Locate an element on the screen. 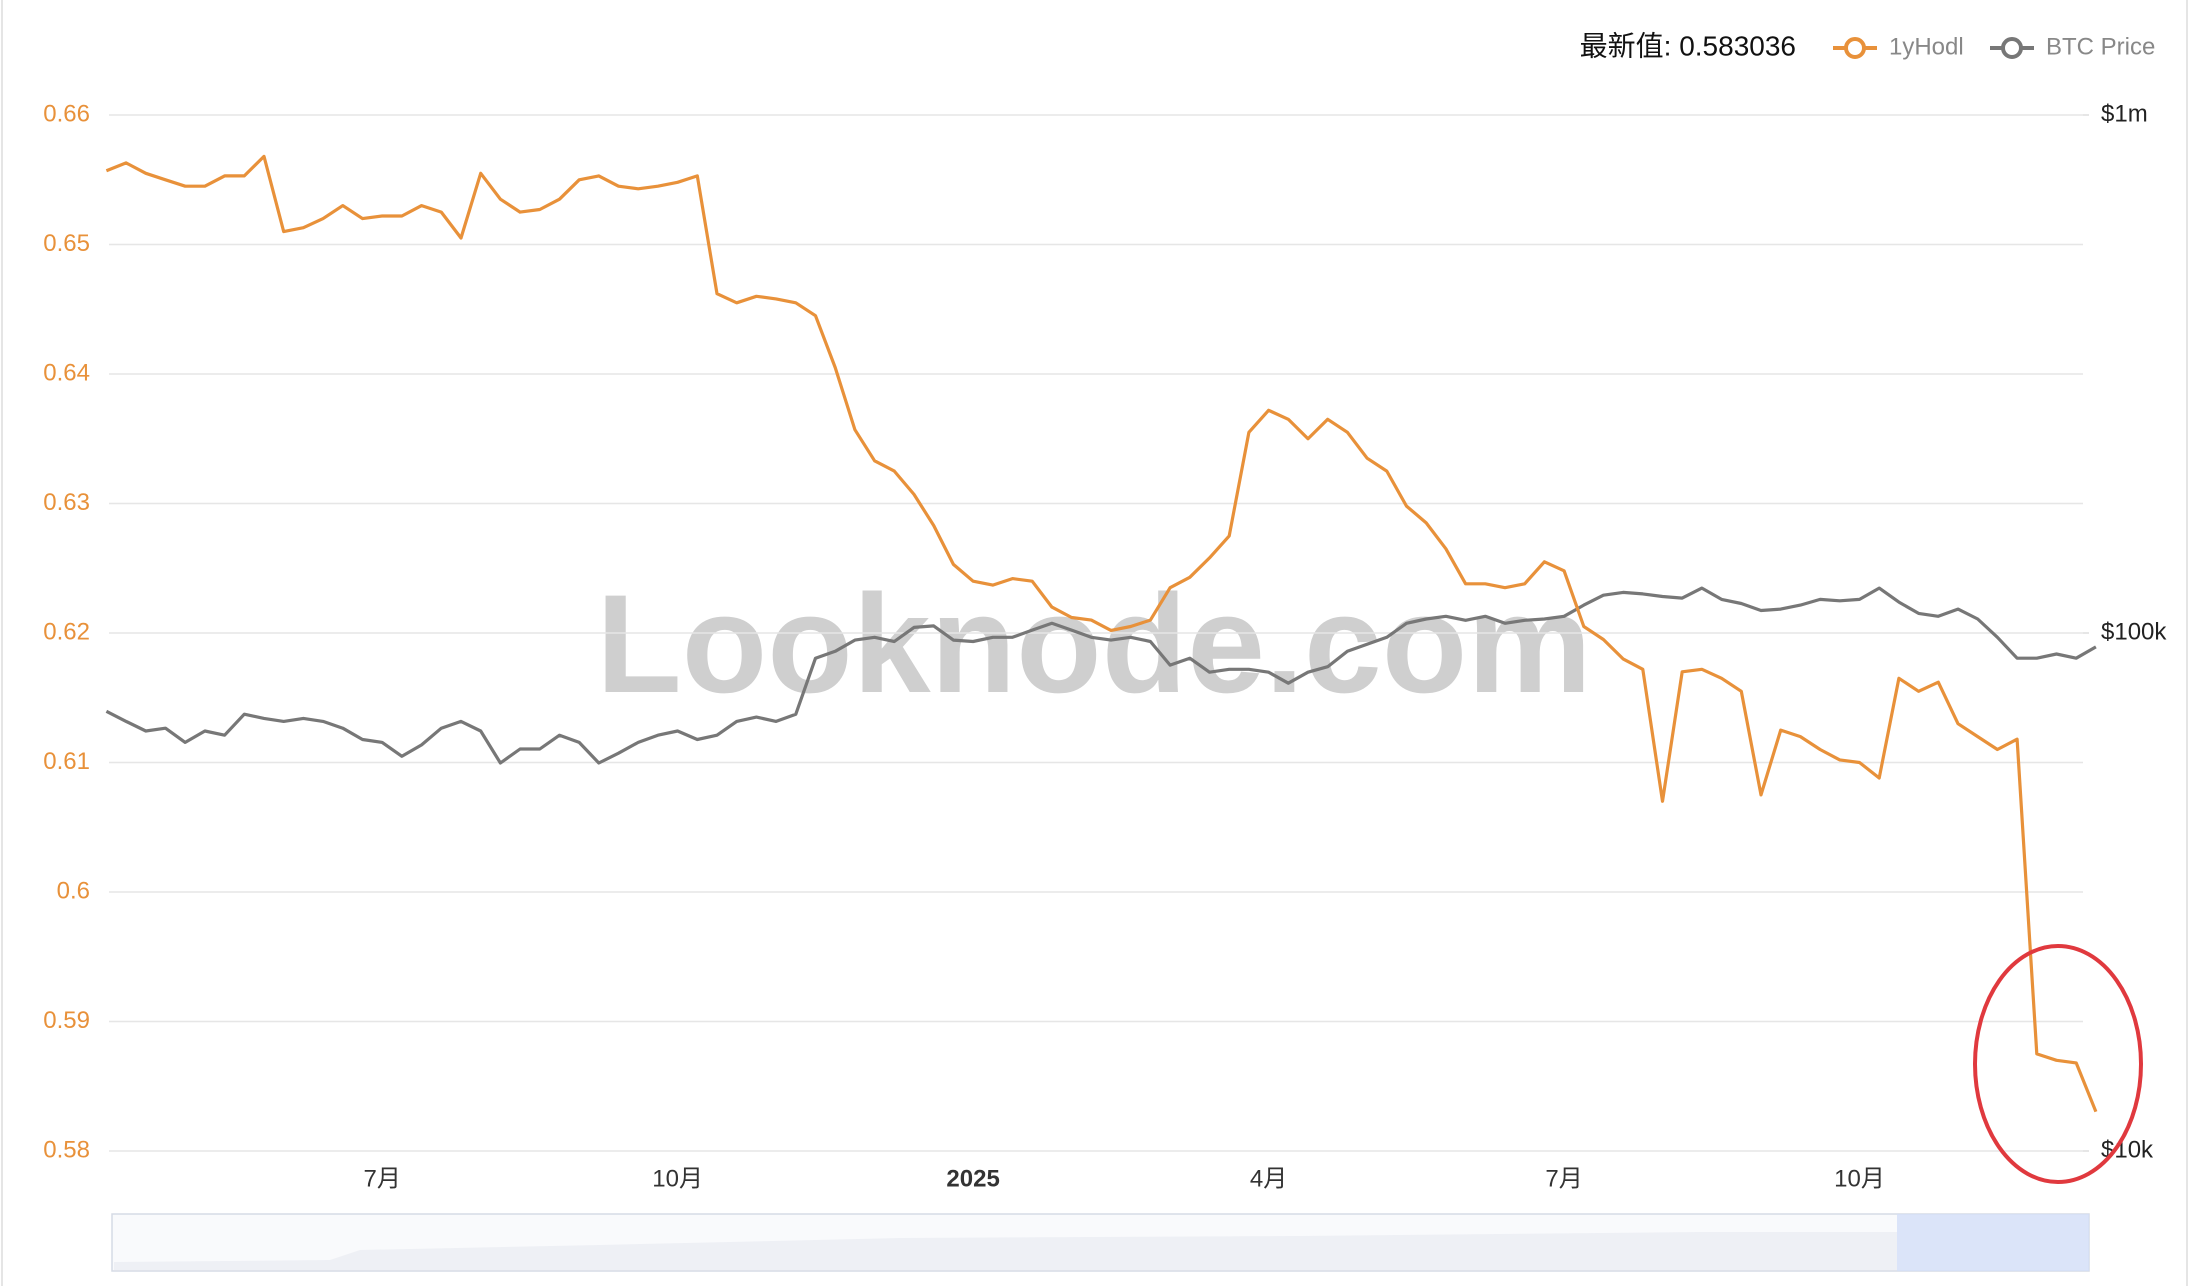  y2-tick-label: $1m is located at coordinates (2124, 113).